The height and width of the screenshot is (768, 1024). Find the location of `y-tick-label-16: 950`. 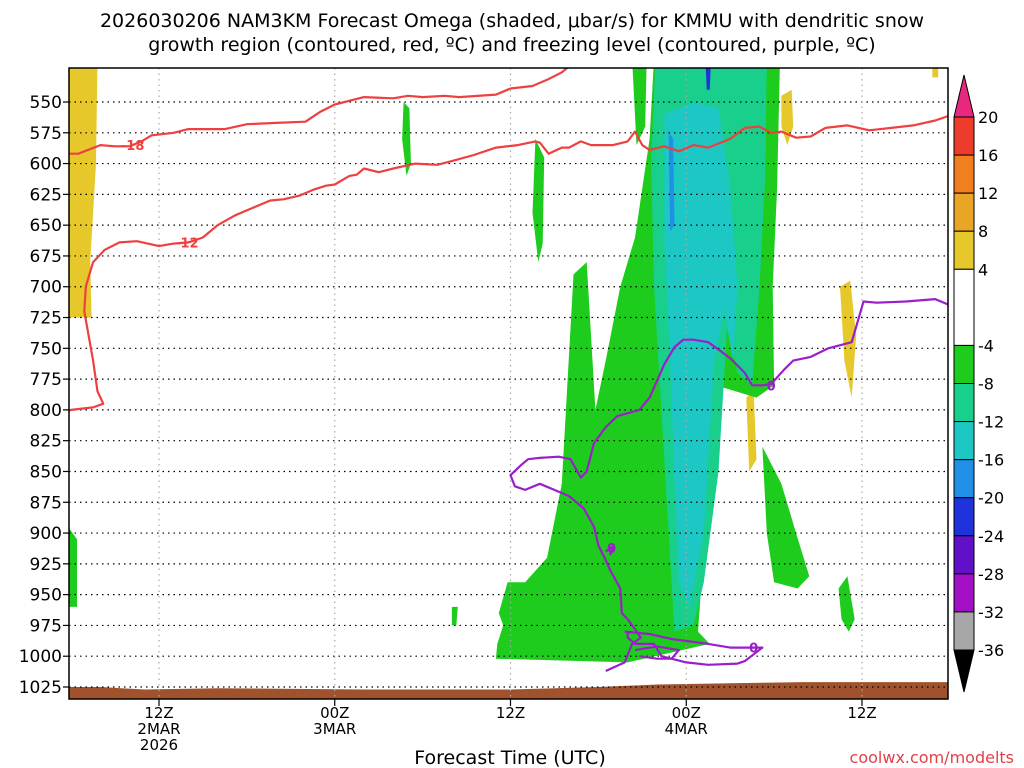

y-tick-label-16: 950 is located at coordinates (46, 596).